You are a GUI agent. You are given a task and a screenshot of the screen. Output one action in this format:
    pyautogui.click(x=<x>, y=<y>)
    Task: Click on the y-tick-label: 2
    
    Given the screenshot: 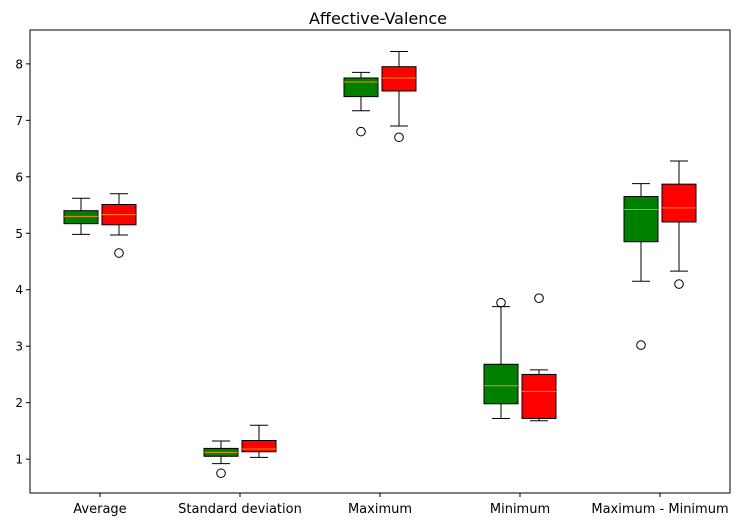 What is the action you would take?
    pyautogui.click(x=19, y=403)
    